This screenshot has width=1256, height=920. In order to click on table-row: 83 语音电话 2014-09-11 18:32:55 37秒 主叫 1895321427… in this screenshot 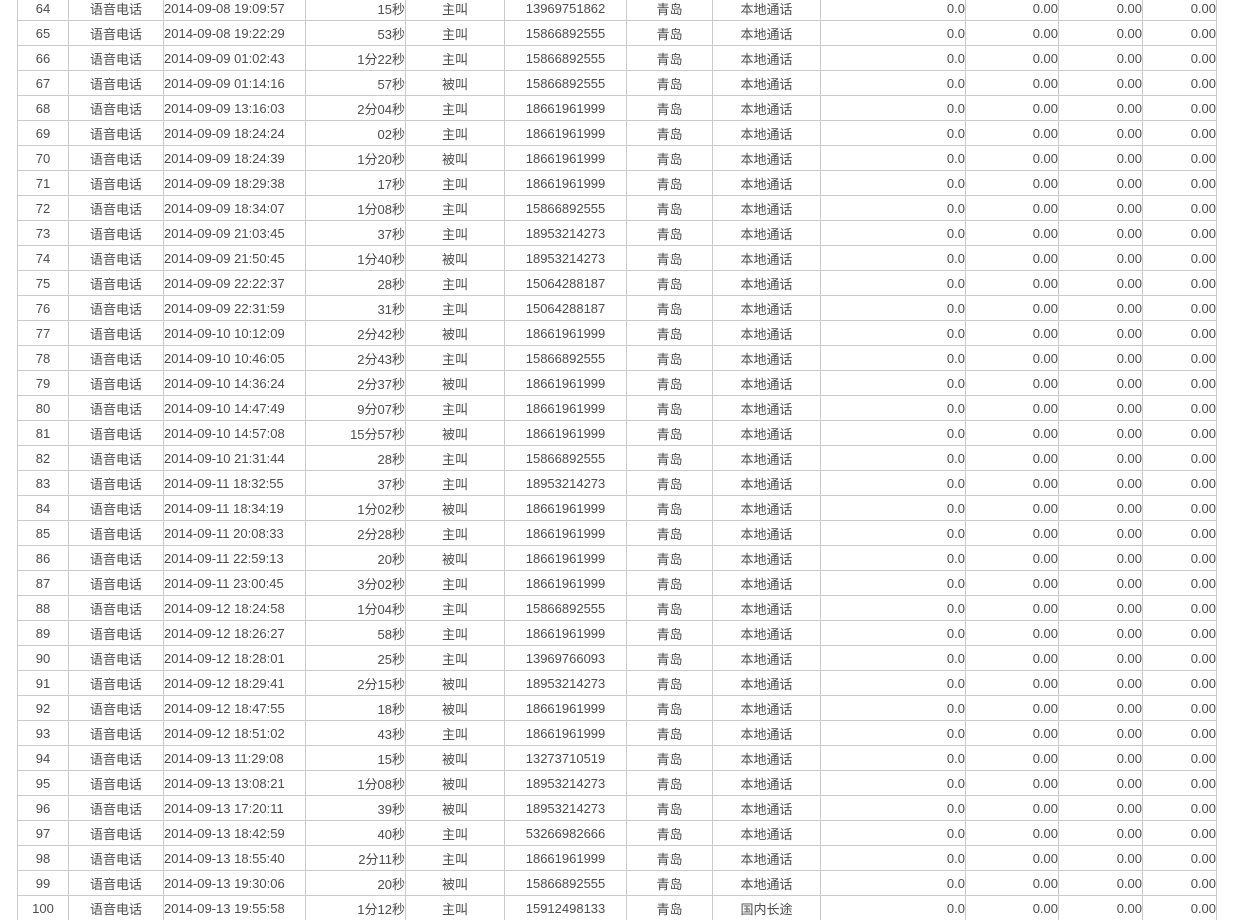, I will do `click(617, 483)`.